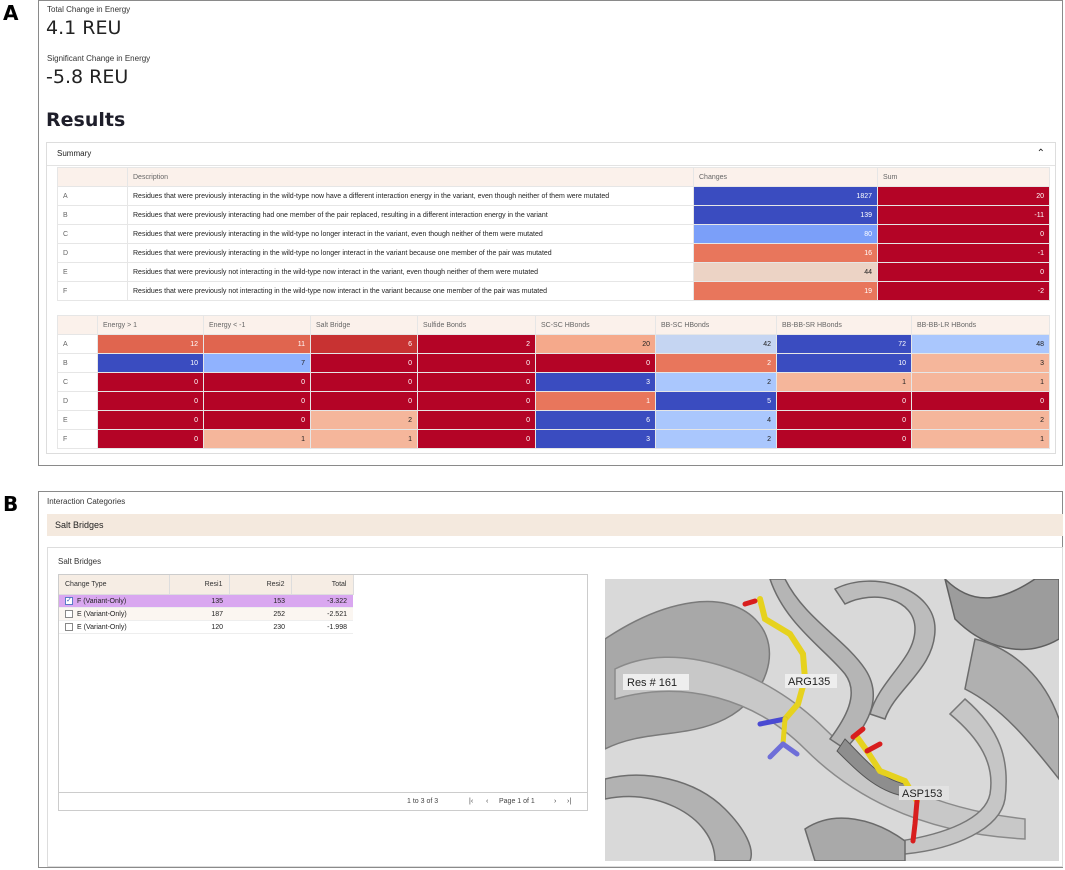 The width and height of the screenshot is (1065, 870). Describe the element at coordinates (257, 344) in the screenshot. I see `breakdown-cell: 11` at that location.